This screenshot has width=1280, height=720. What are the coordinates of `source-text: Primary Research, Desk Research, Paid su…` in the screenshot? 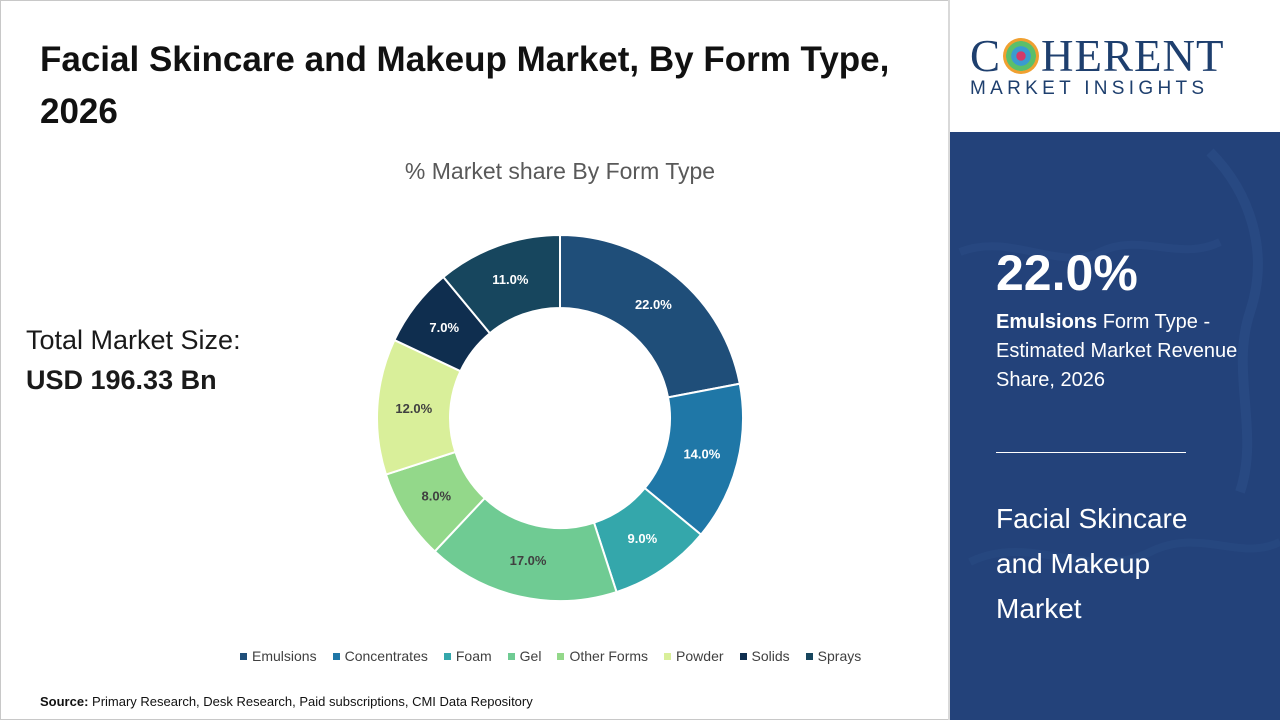 It's located at (312, 701).